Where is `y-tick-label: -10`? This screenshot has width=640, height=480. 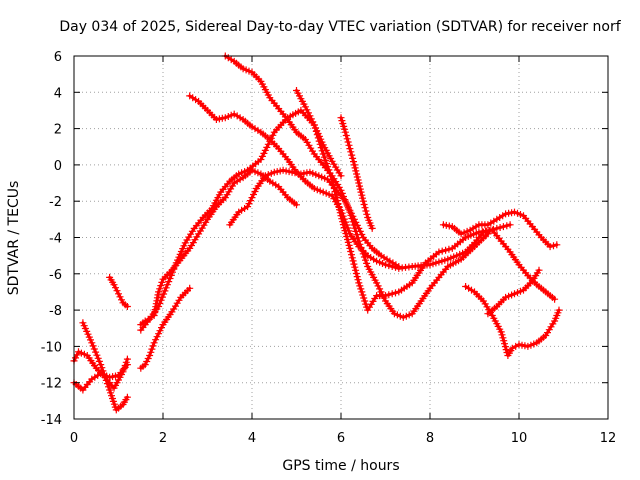 y-tick-label: -10 is located at coordinates (51, 347).